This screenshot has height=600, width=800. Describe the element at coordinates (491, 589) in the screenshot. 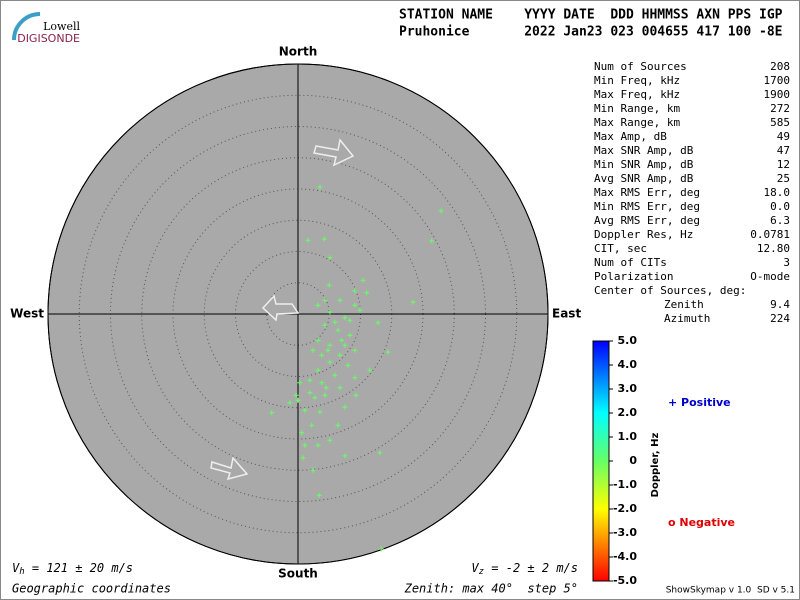

I see `zenith-note: Zenith: max 40° step 5°` at that location.